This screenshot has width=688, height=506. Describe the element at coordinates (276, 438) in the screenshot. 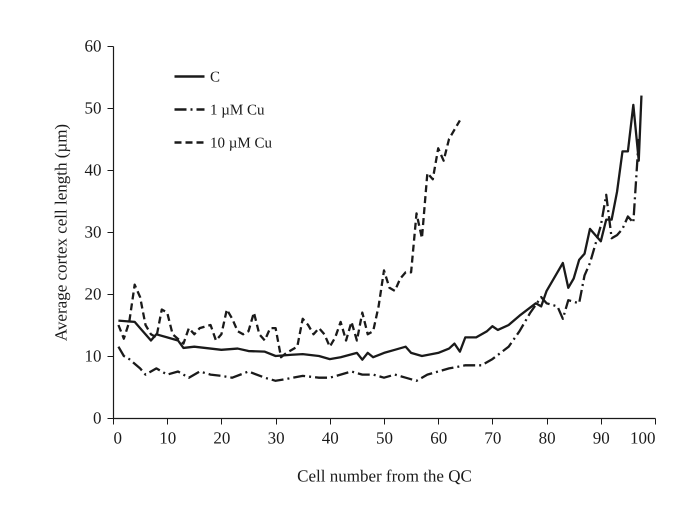

I see `x-tick-label: 30` at that location.